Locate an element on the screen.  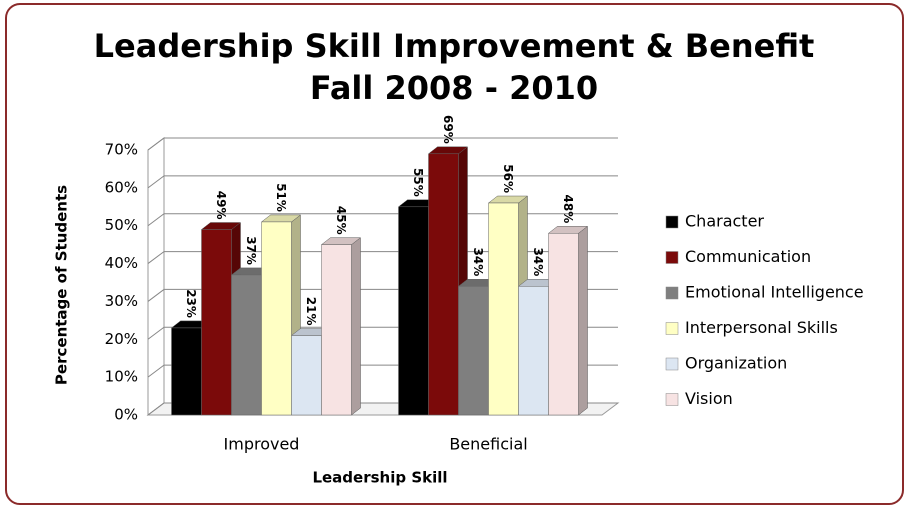
data-label: 55% is located at coordinates (418, 182).